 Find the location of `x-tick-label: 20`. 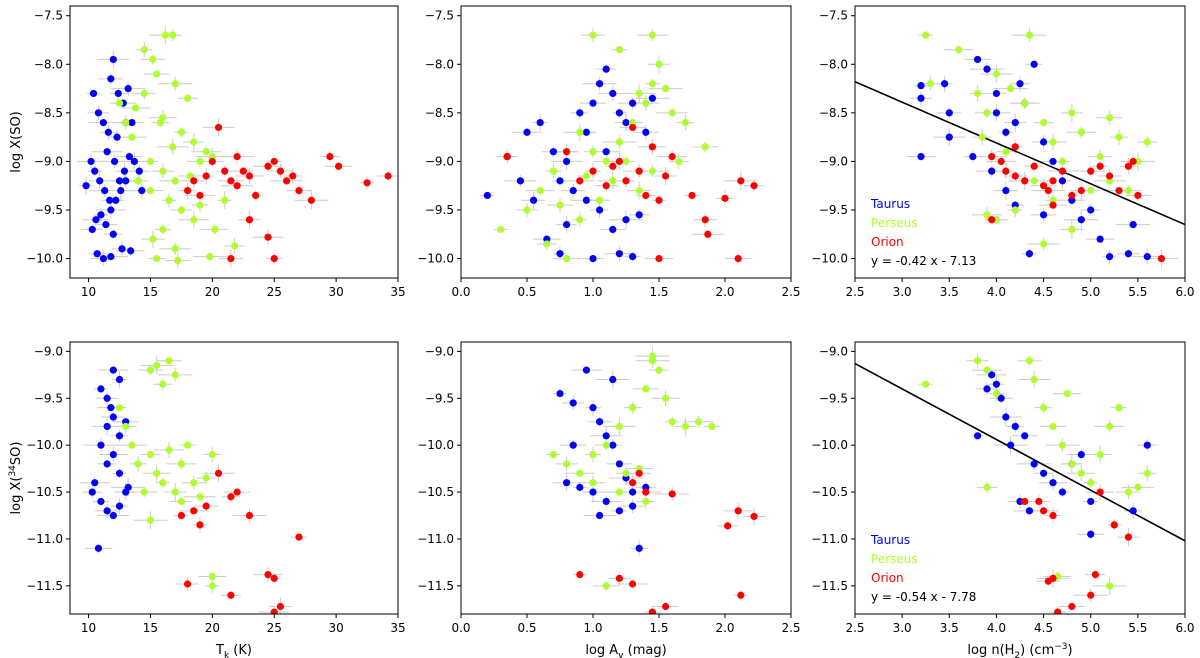

x-tick-label: 20 is located at coordinates (212, 292).